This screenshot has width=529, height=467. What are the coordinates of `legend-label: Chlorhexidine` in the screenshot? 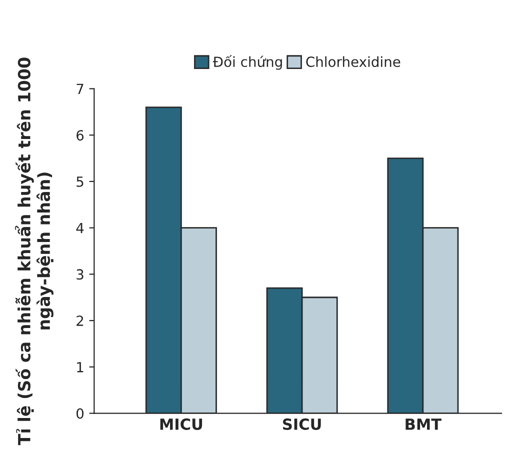 It's located at (353, 62).